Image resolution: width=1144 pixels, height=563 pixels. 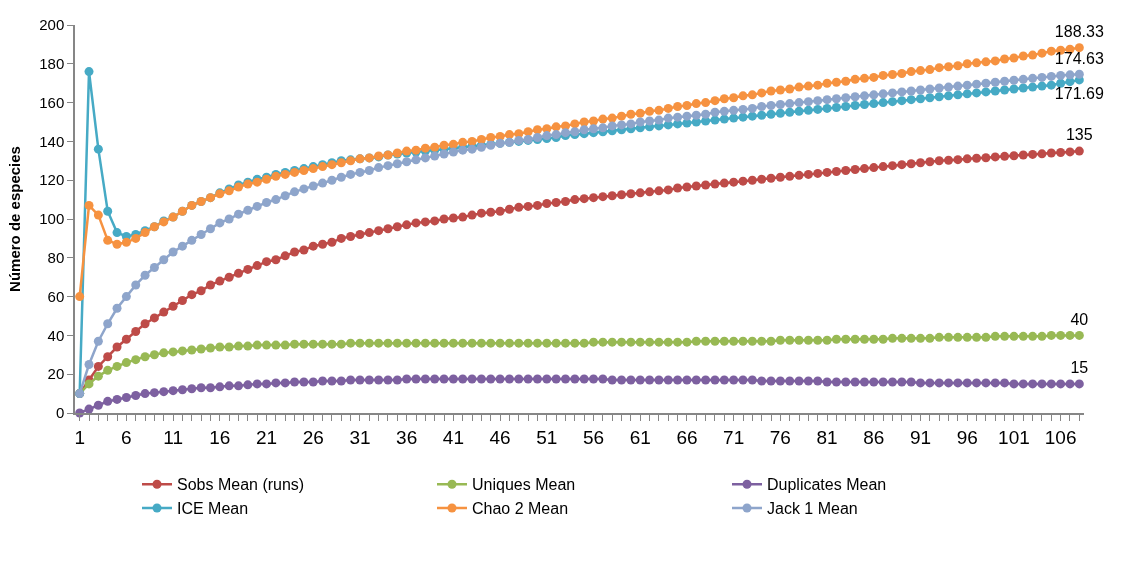 I want to click on y-tick-label: 180, so click(x=52, y=64).